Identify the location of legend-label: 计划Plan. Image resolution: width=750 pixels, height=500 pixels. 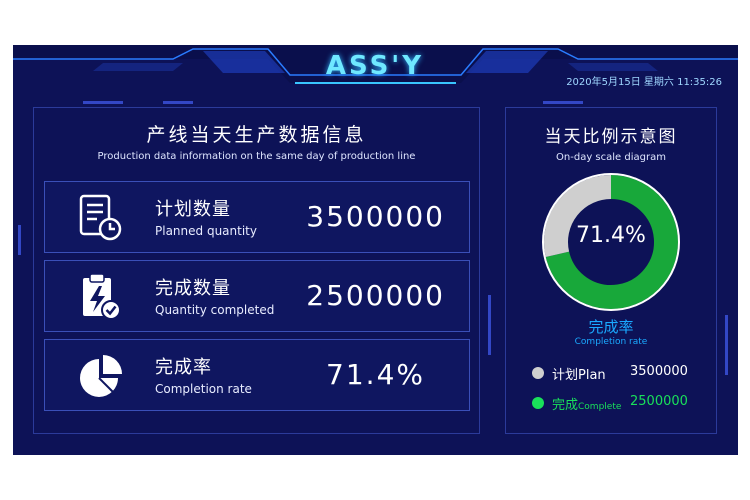
(579, 375).